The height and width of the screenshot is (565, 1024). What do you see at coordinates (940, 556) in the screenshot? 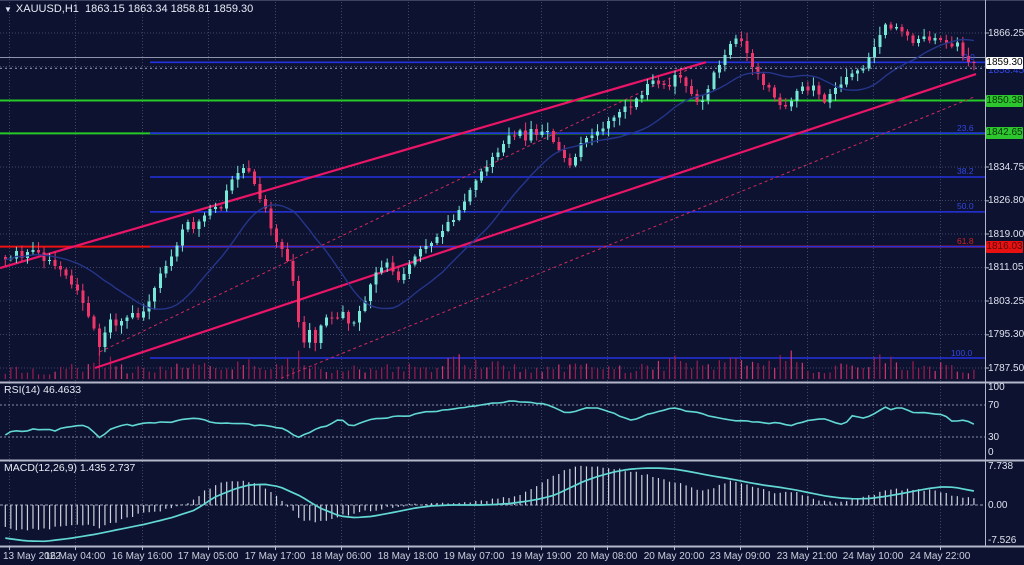
I see `time-axis-label: 24 May 22:00` at bounding box center [940, 556].